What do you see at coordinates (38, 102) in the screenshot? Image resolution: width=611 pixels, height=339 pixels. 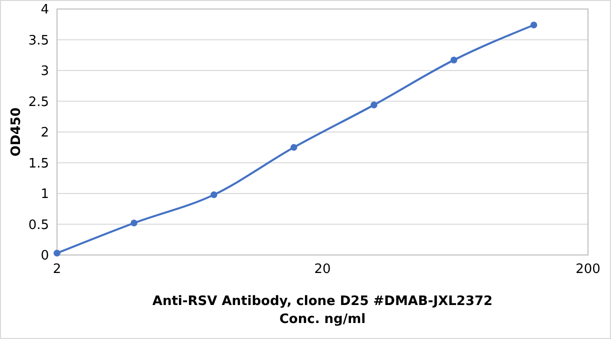 I see `y-tick-label: 2.5` at bounding box center [38, 102].